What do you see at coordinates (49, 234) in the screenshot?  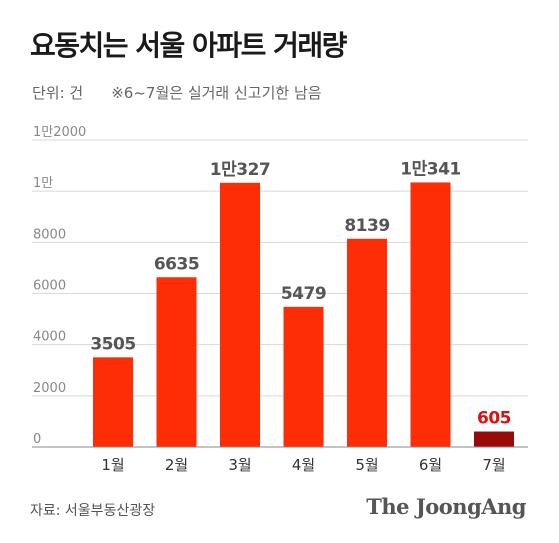 I see `y-tick-label: 8000` at bounding box center [49, 234].